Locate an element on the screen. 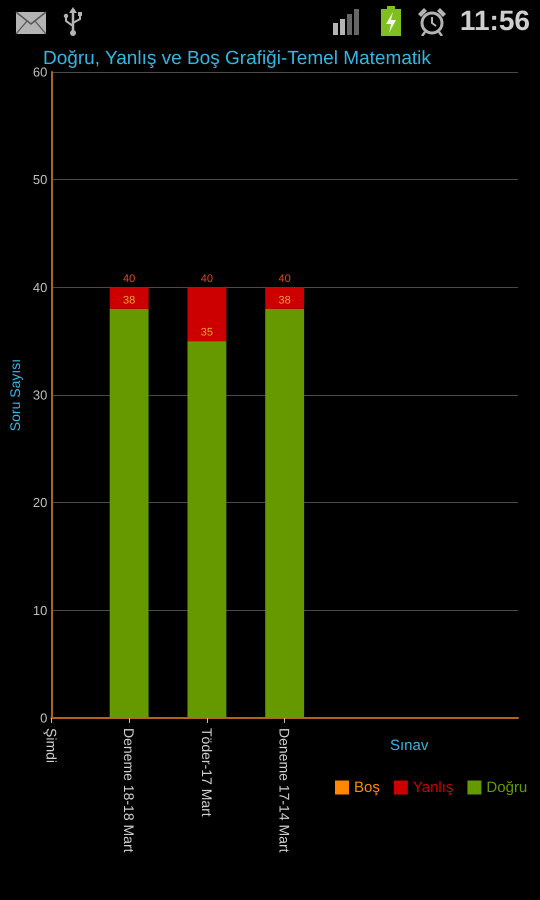  y-tick-label: 30 is located at coordinates (40, 395).